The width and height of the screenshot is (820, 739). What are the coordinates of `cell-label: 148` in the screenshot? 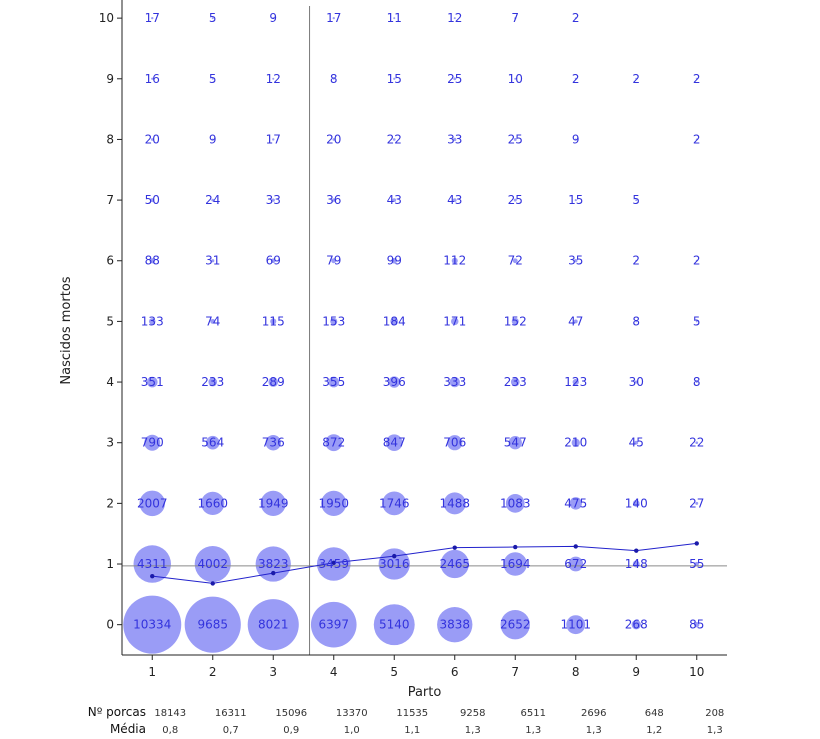 It's located at (636, 564).